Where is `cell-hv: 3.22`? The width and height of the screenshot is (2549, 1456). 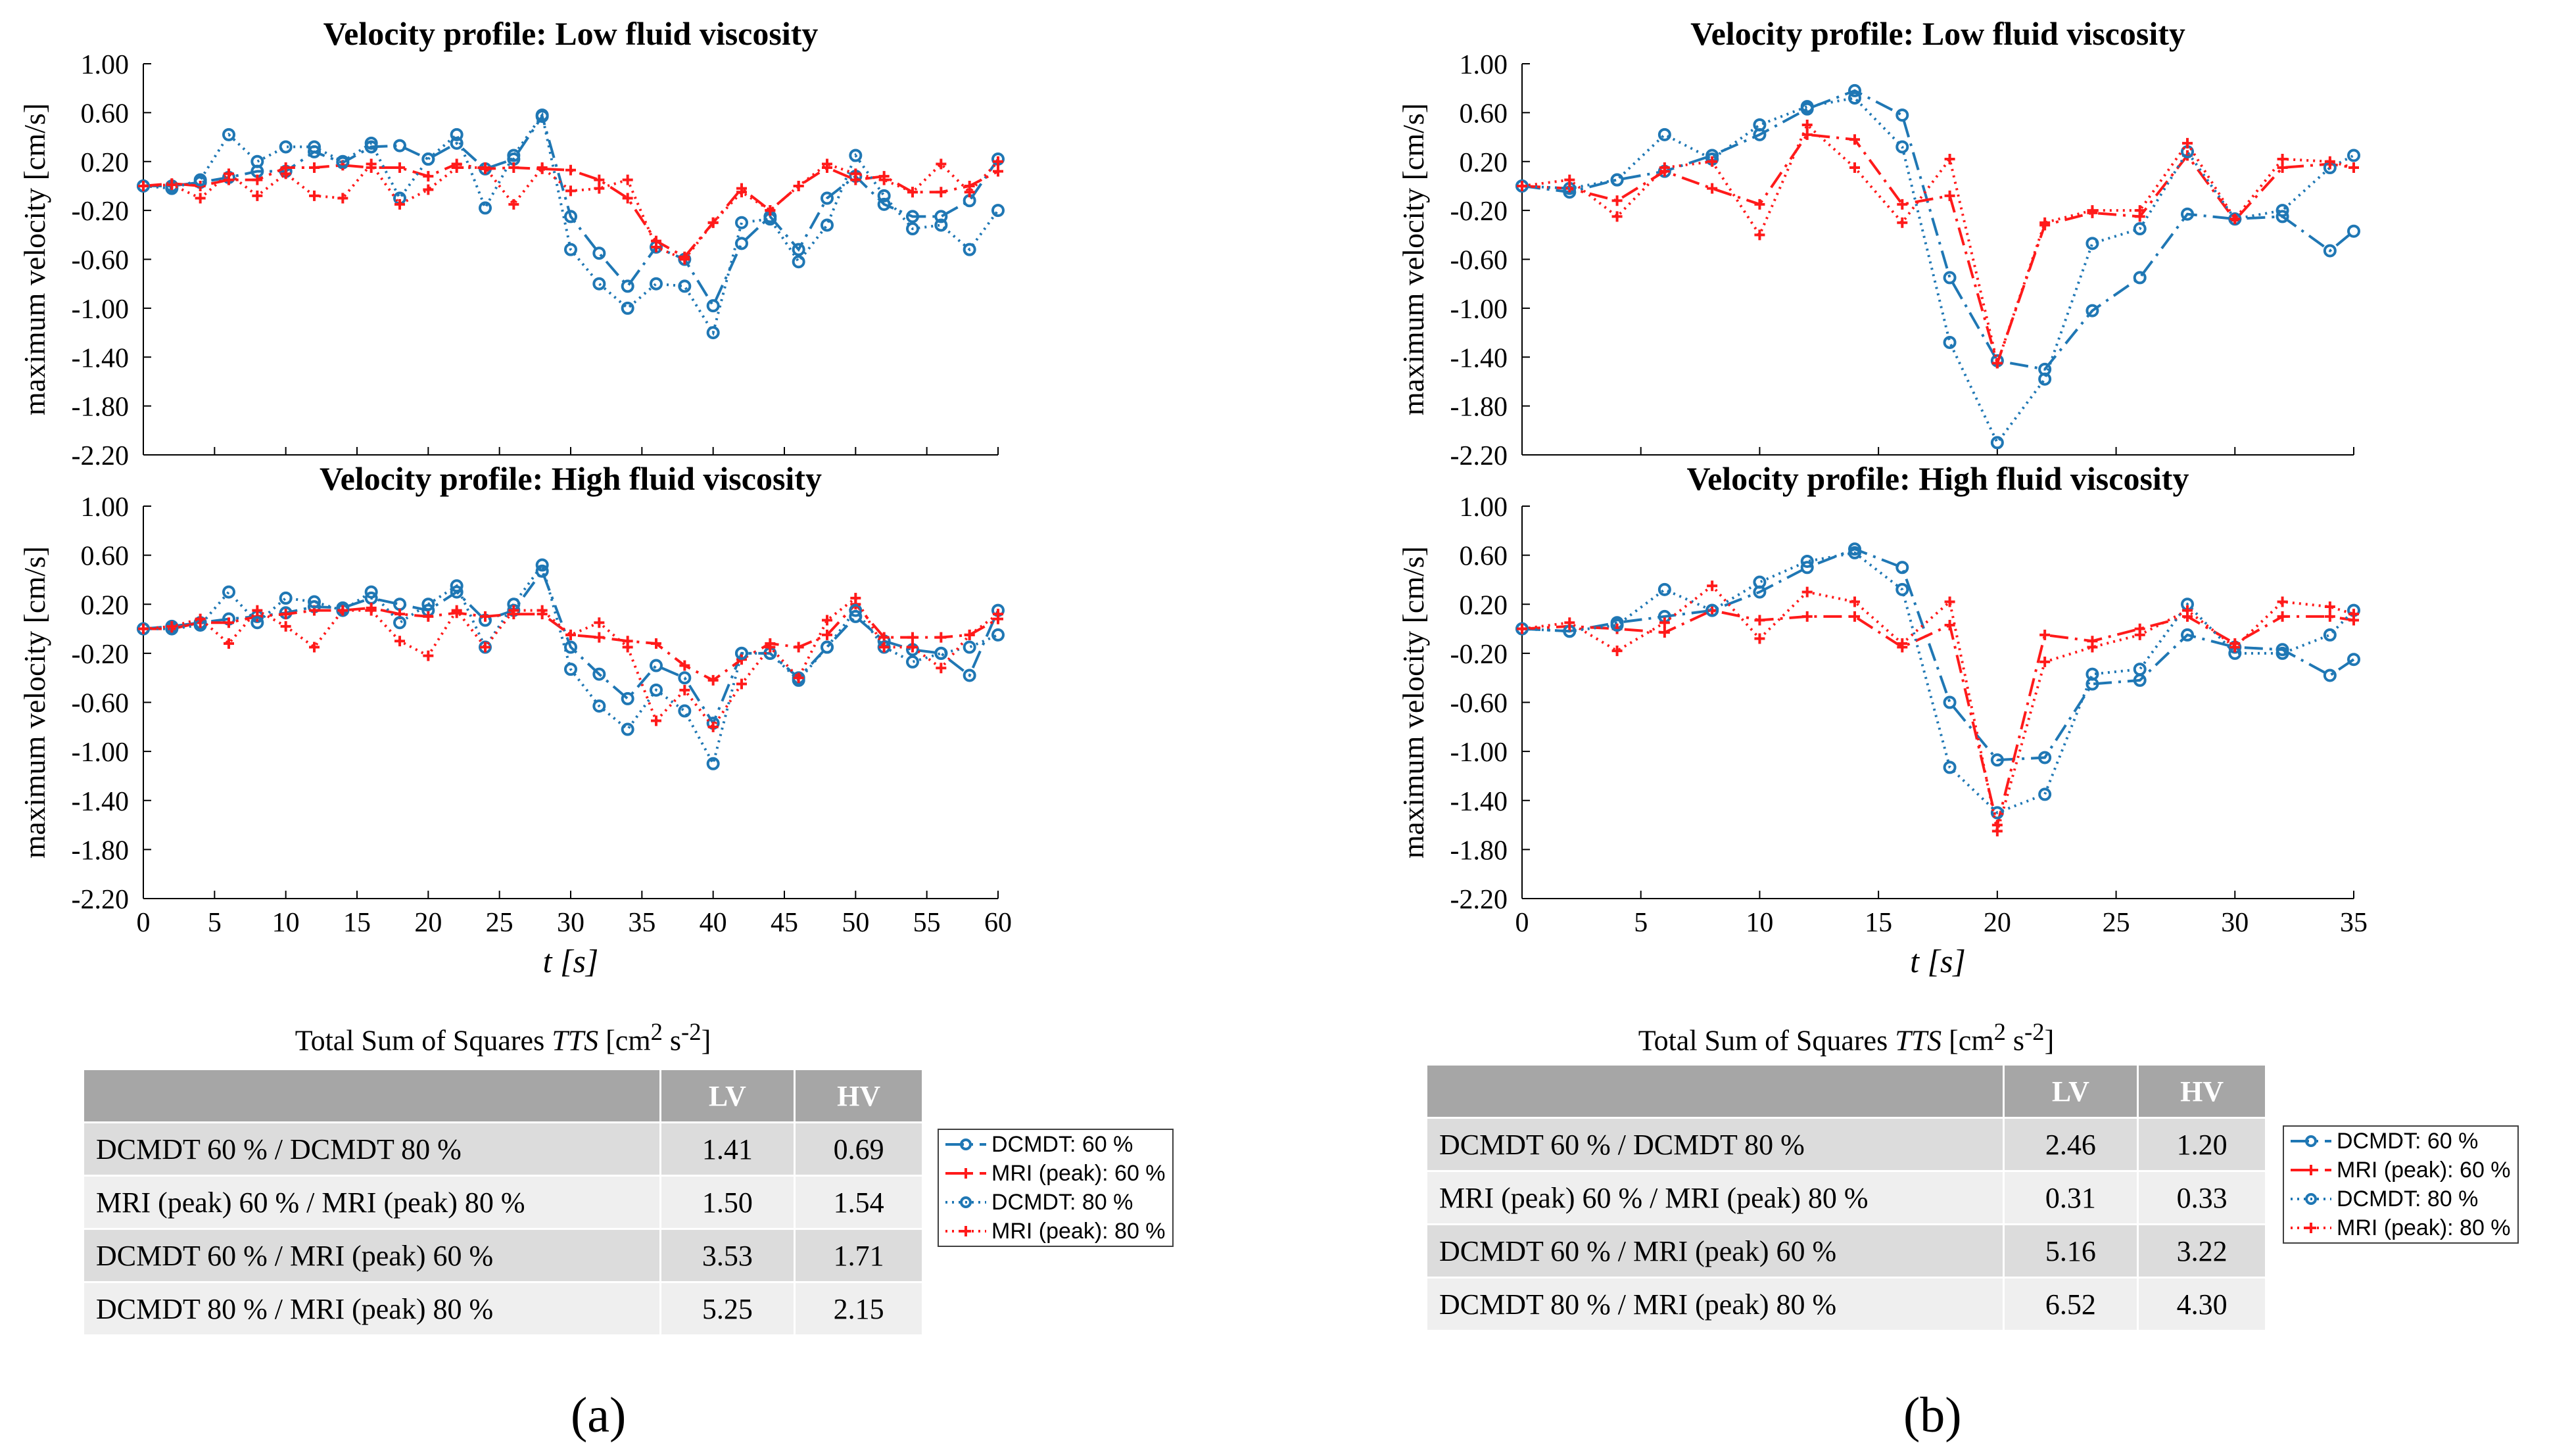
cell-hv: 3.22 is located at coordinates (2202, 1251).